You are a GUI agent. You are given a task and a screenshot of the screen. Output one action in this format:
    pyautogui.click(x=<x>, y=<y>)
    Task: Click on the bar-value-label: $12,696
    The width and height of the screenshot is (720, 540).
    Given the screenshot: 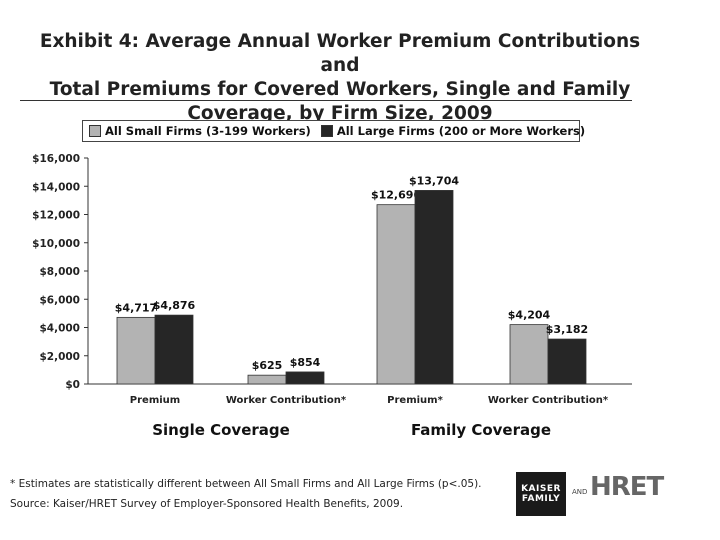 What is the action you would take?
    pyautogui.click(x=396, y=195)
    